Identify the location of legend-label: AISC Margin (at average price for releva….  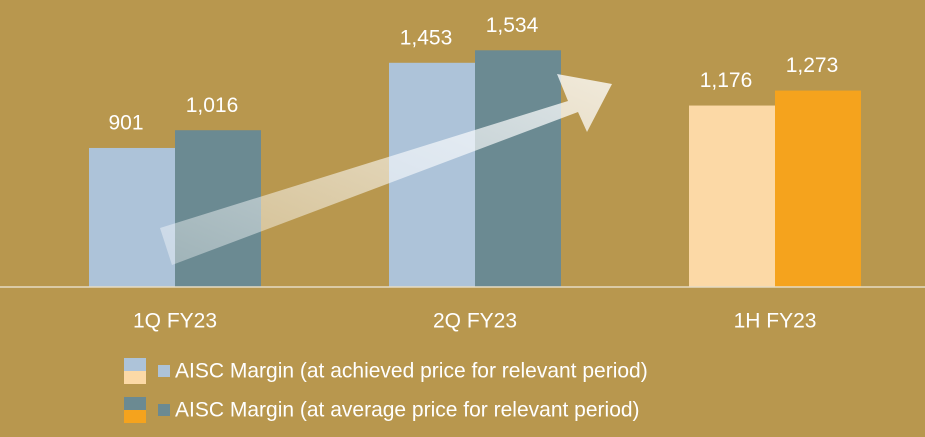
(407, 410).